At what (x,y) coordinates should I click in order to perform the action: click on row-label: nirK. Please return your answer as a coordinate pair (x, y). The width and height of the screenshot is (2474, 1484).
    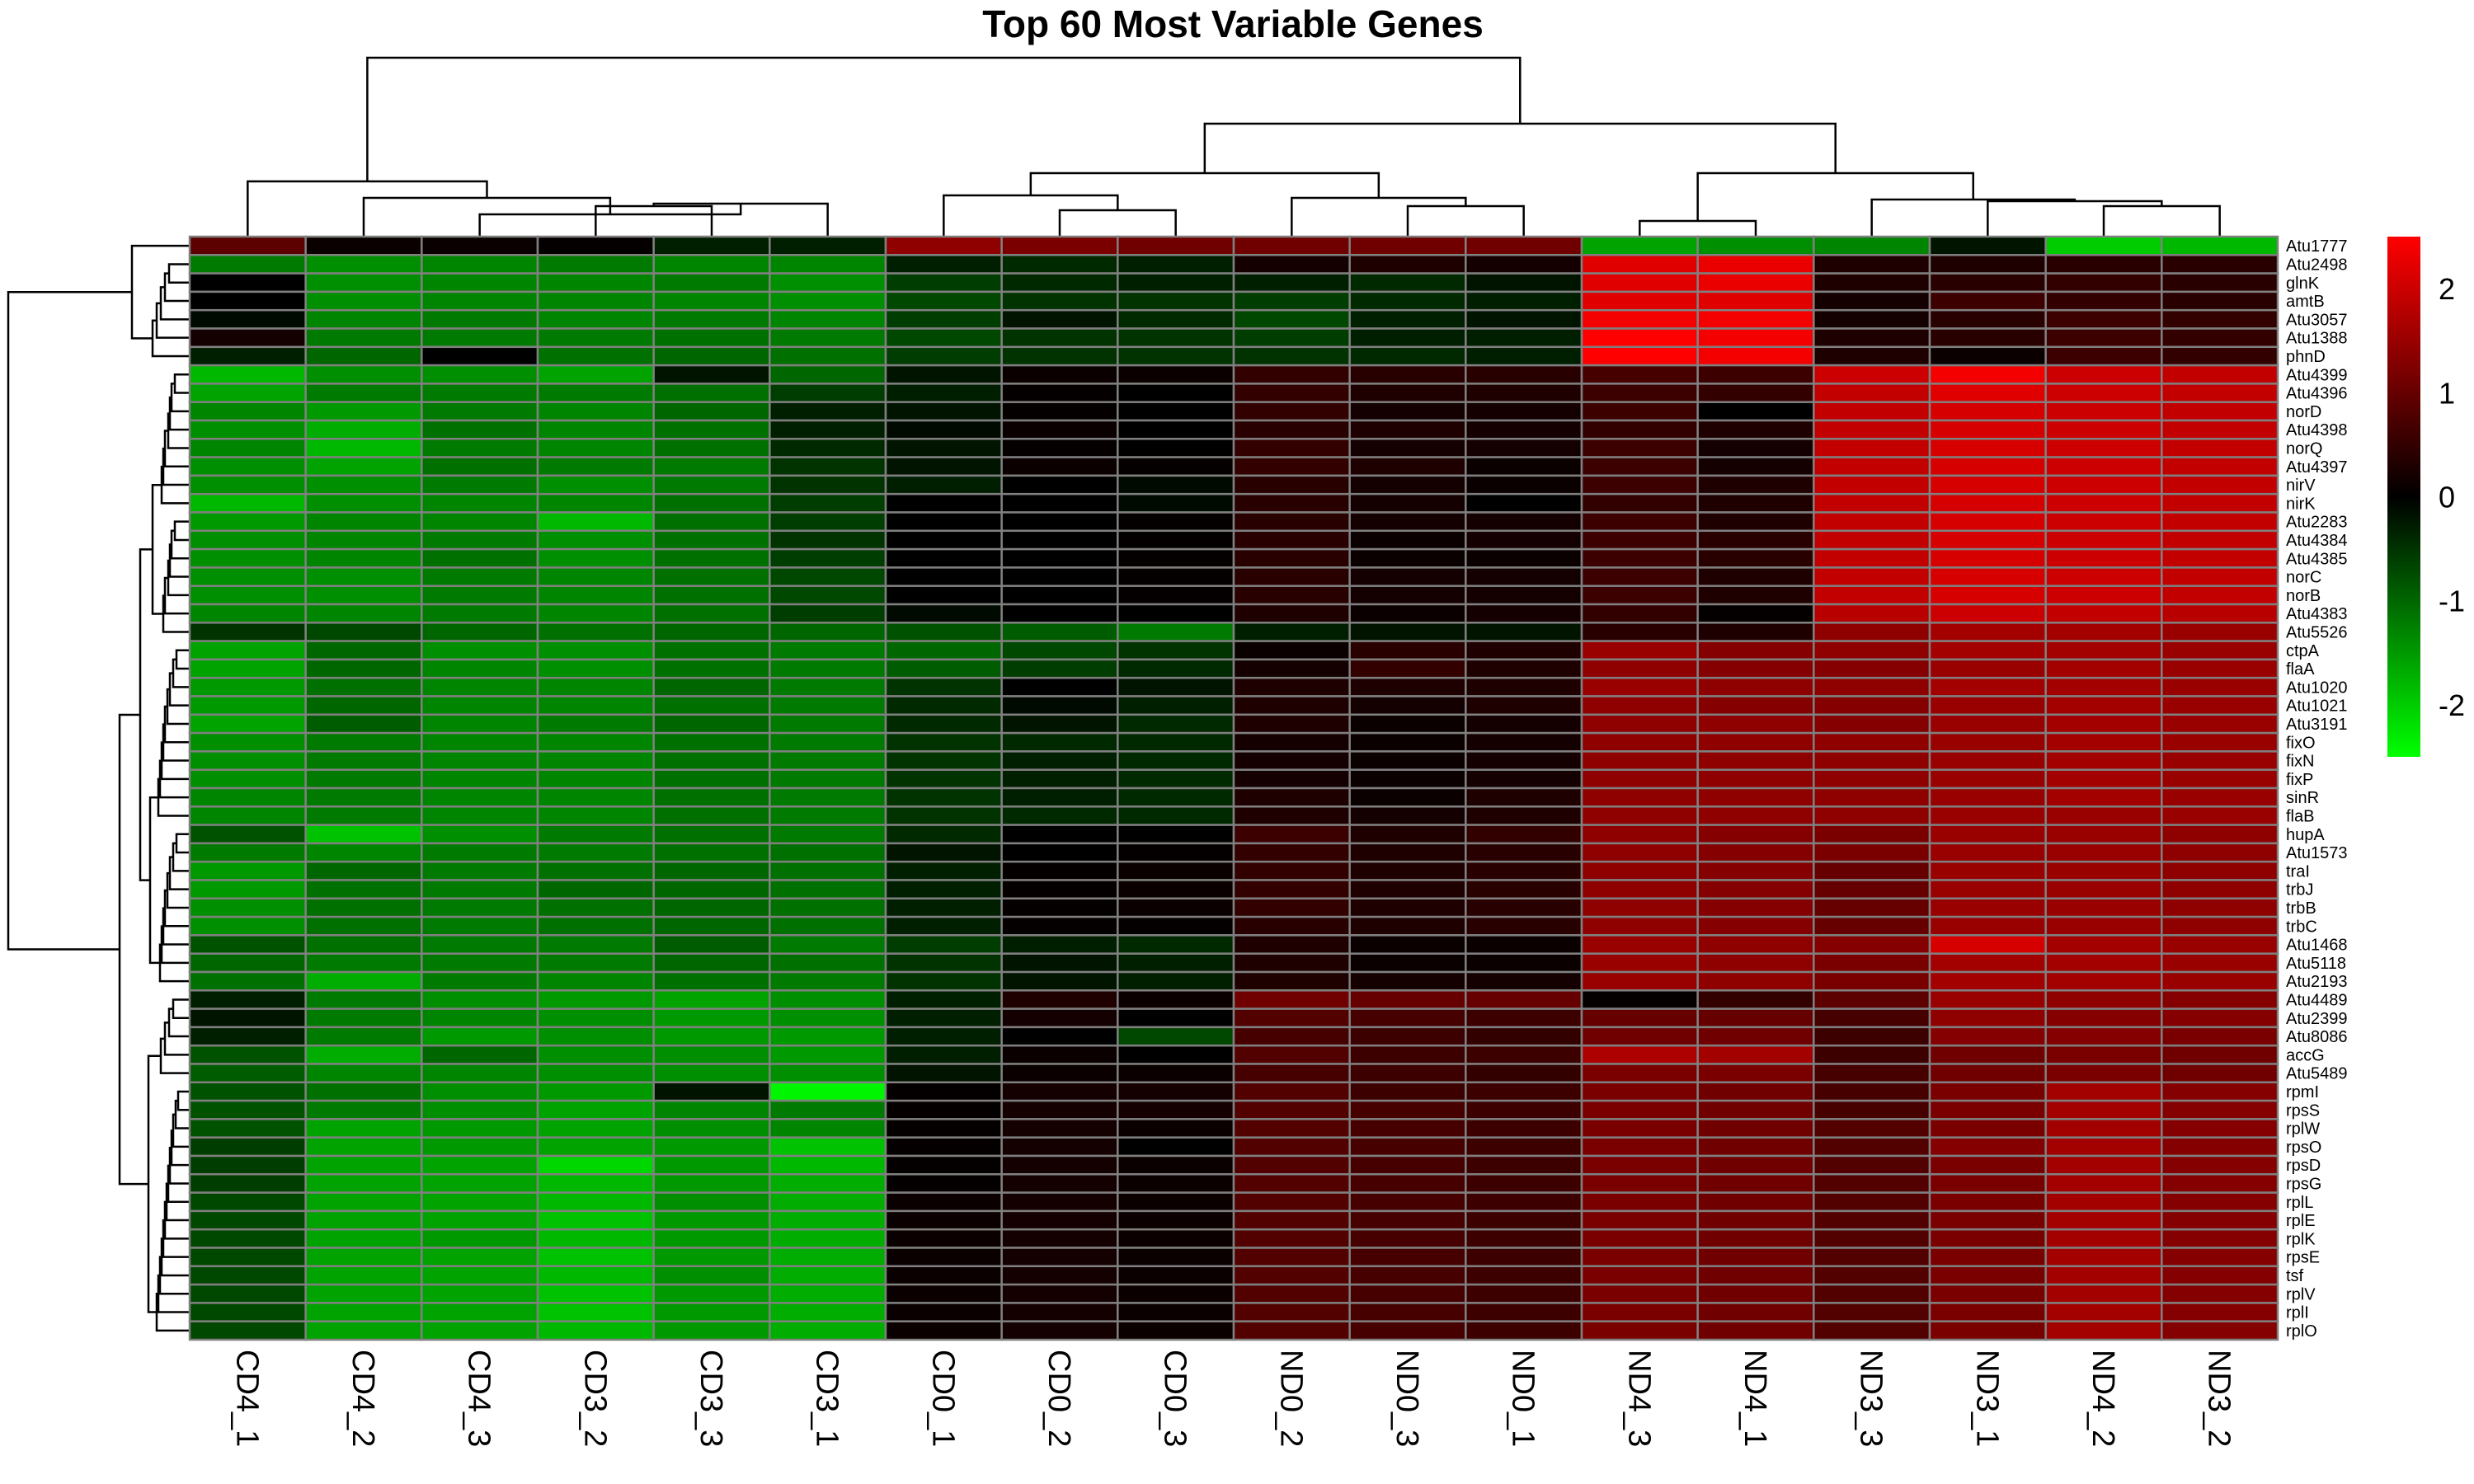
    Looking at the image, I should click on (2301, 504).